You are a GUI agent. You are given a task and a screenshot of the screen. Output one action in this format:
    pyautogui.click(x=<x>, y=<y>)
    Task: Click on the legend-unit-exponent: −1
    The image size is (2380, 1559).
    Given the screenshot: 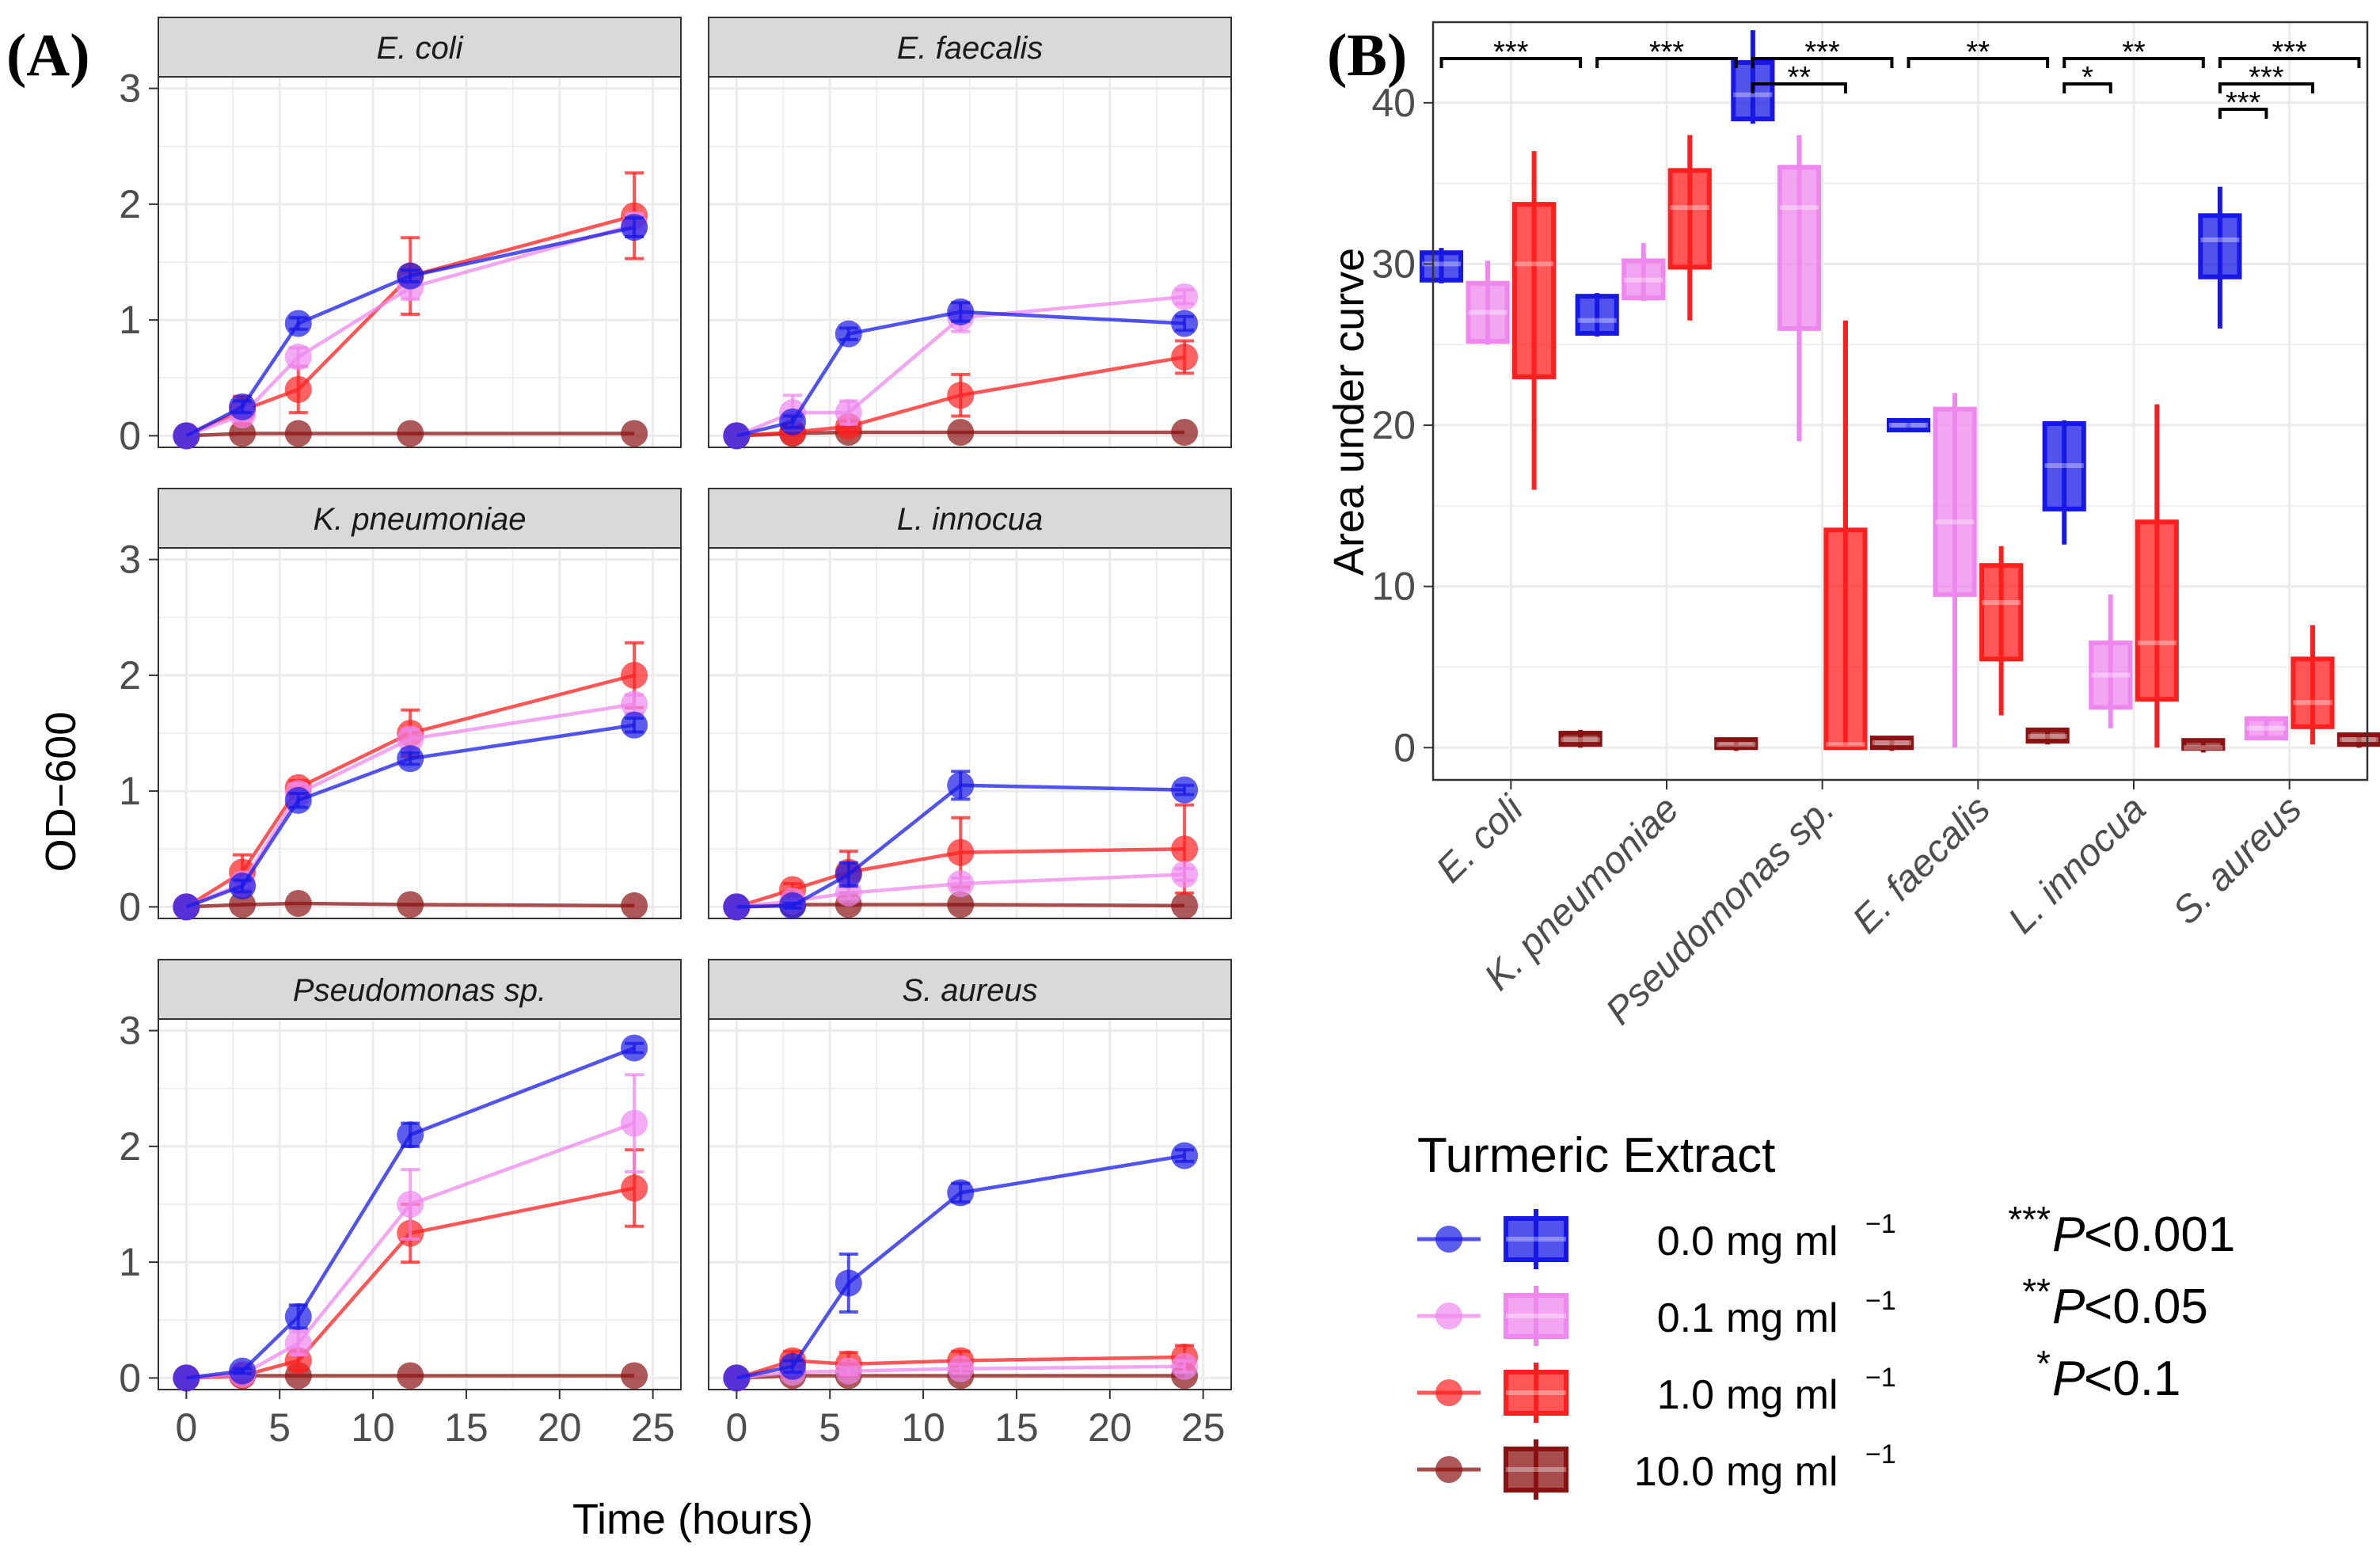 What is the action you would take?
    pyautogui.click(x=1880, y=1224)
    